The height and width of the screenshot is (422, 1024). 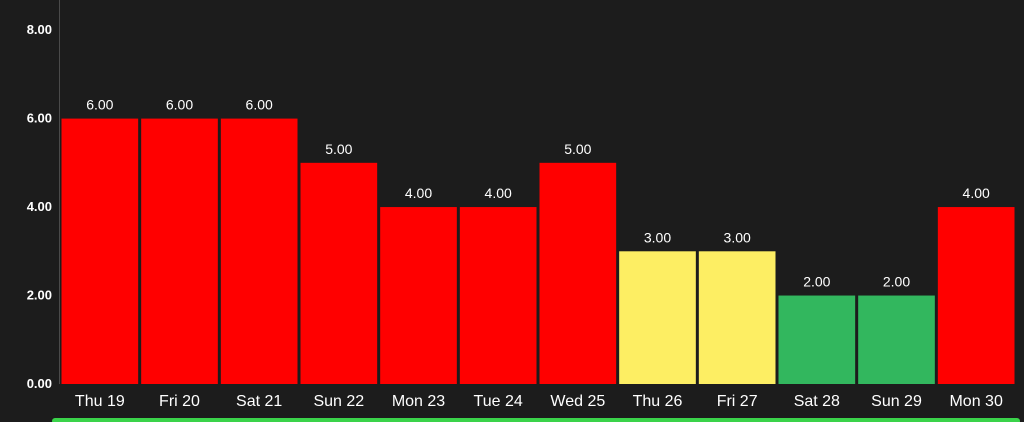 What do you see at coordinates (39, 118) in the screenshot?
I see `y-tick-label: 6.00` at bounding box center [39, 118].